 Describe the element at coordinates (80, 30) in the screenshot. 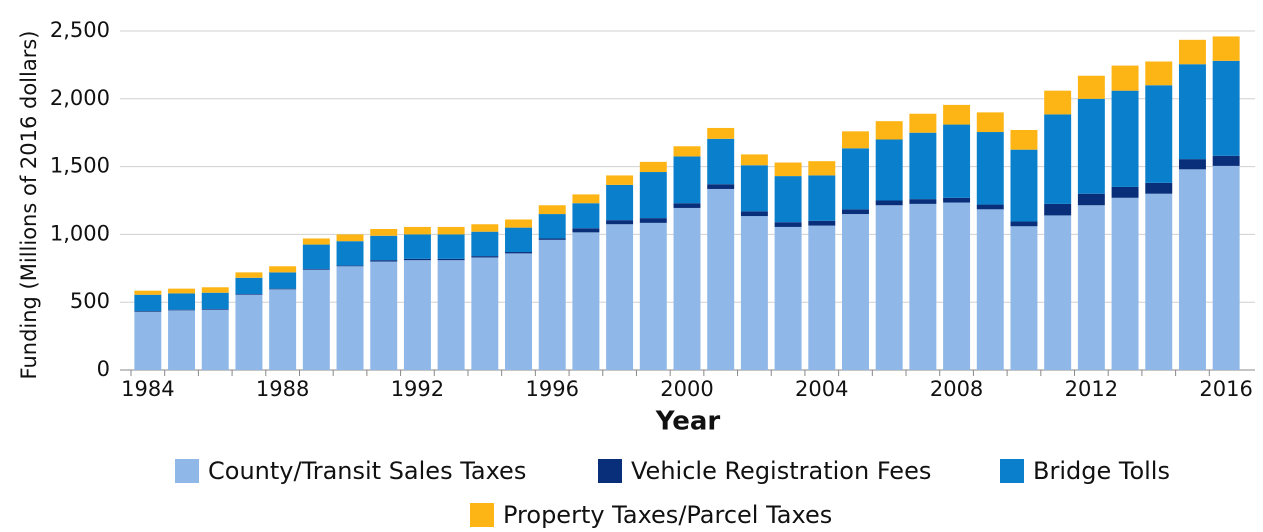

I see `y-tick-label: 2,500` at that location.